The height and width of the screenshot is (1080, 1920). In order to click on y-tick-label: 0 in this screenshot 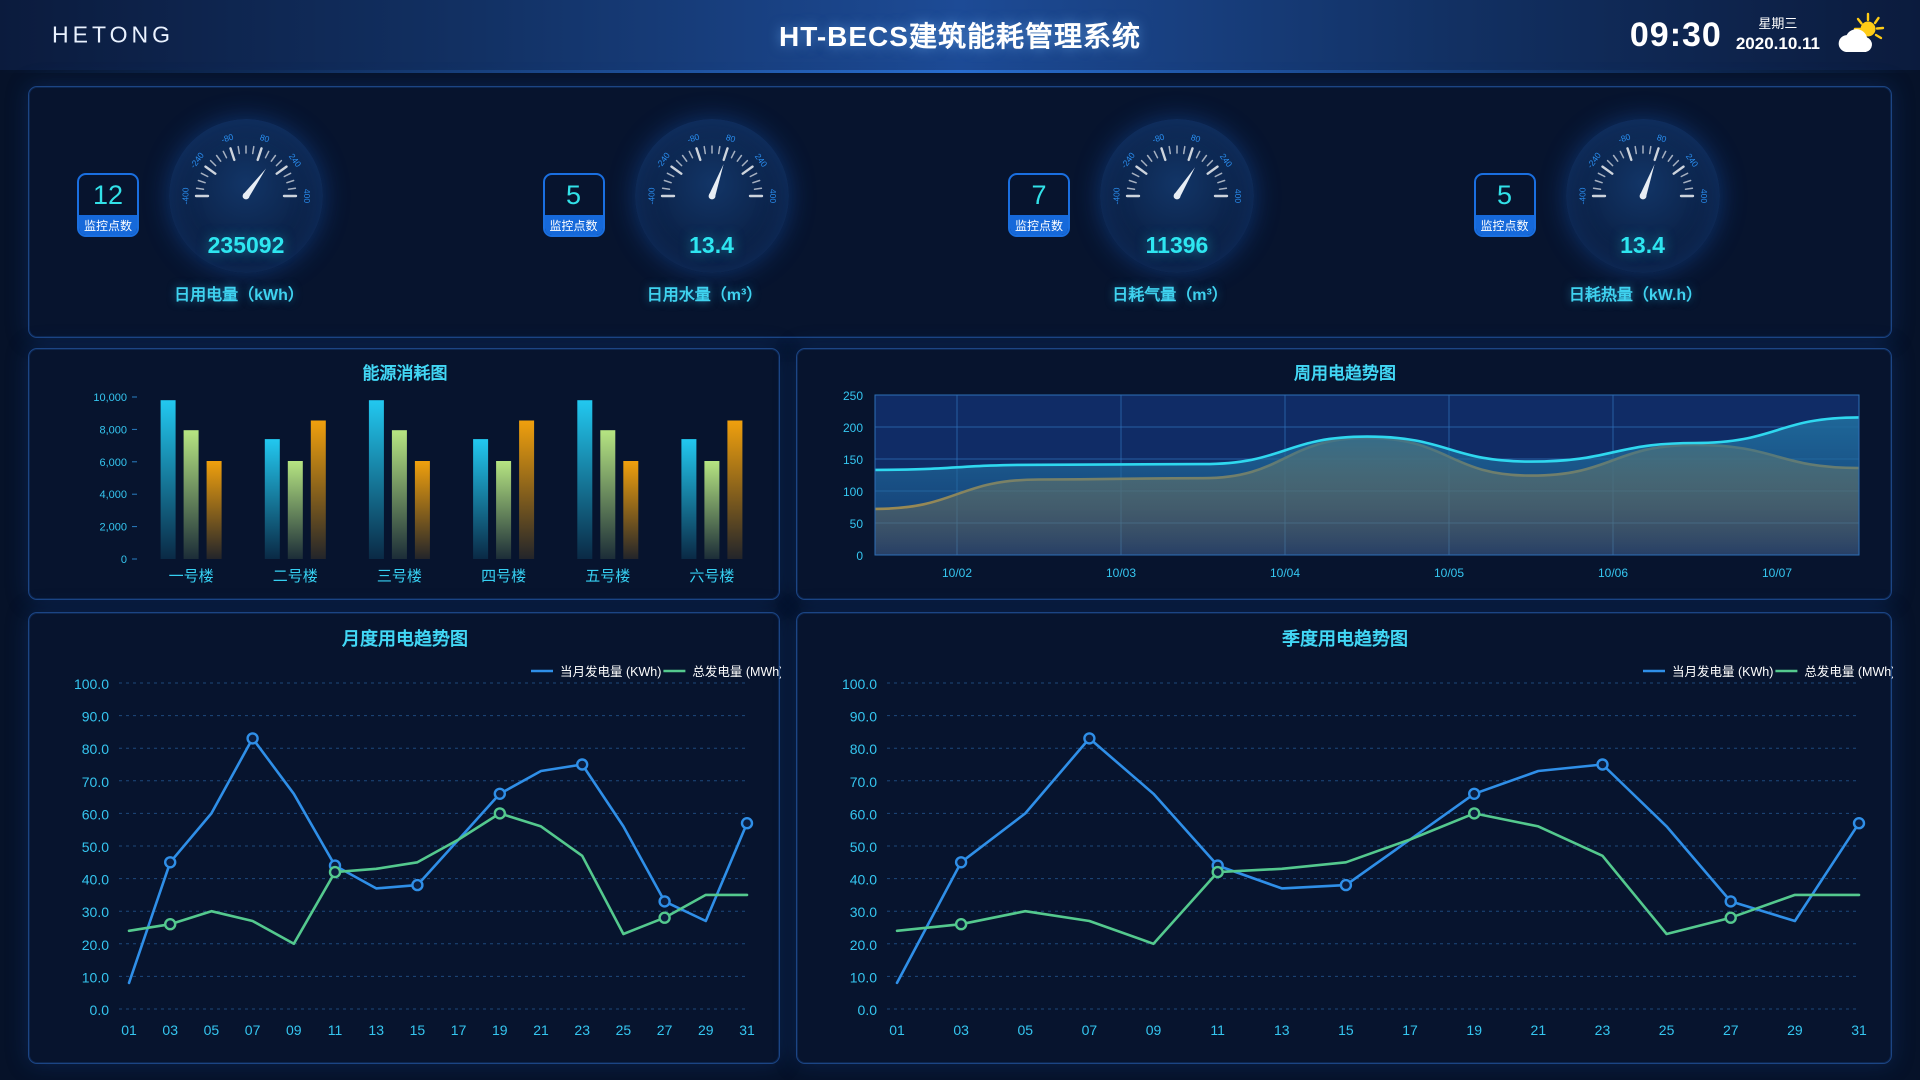, I will do `click(859, 556)`.